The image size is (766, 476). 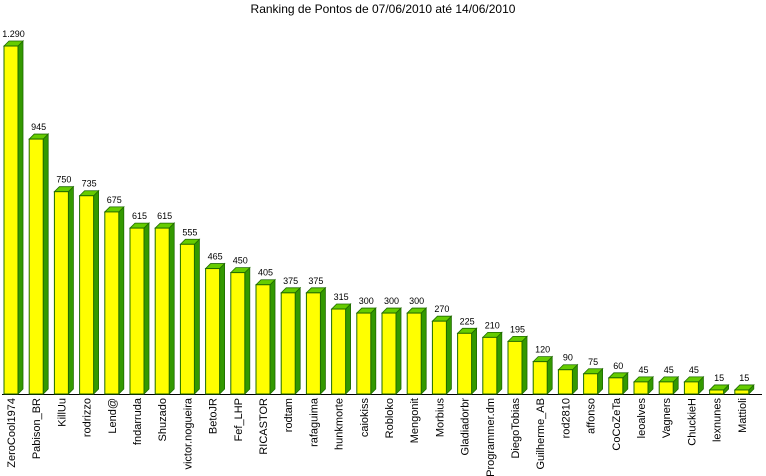 I want to click on category-label: CoCoZeTa, so click(x=617, y=423).